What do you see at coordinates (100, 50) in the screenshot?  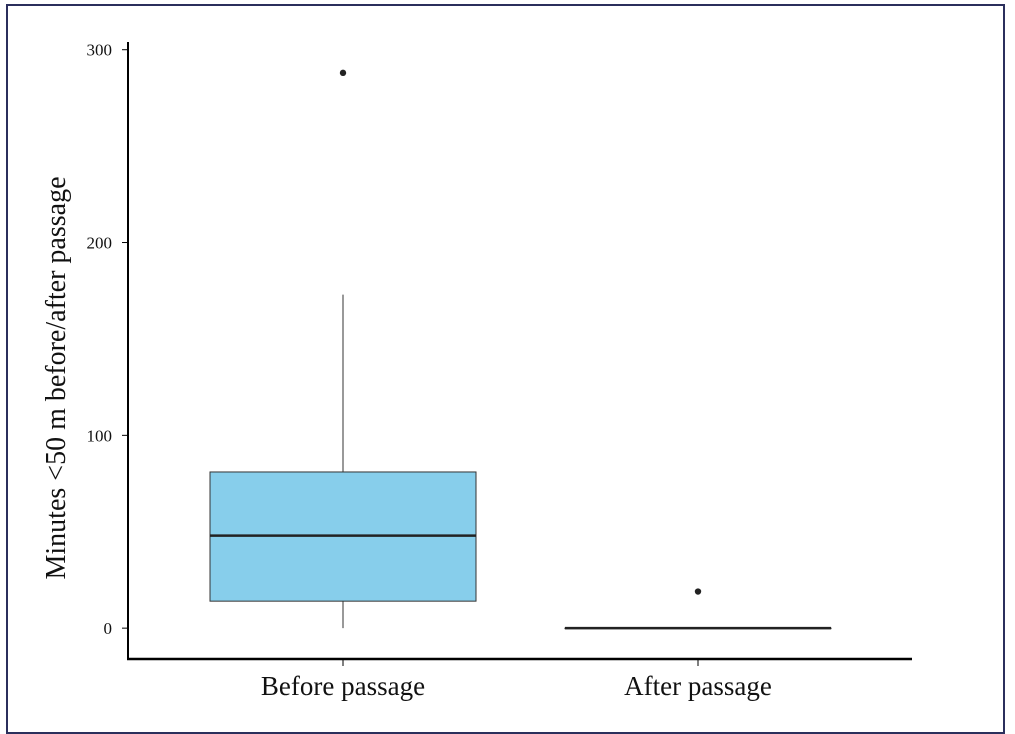 I see `y-tick-label: 300` at bounding box center [100, 50].